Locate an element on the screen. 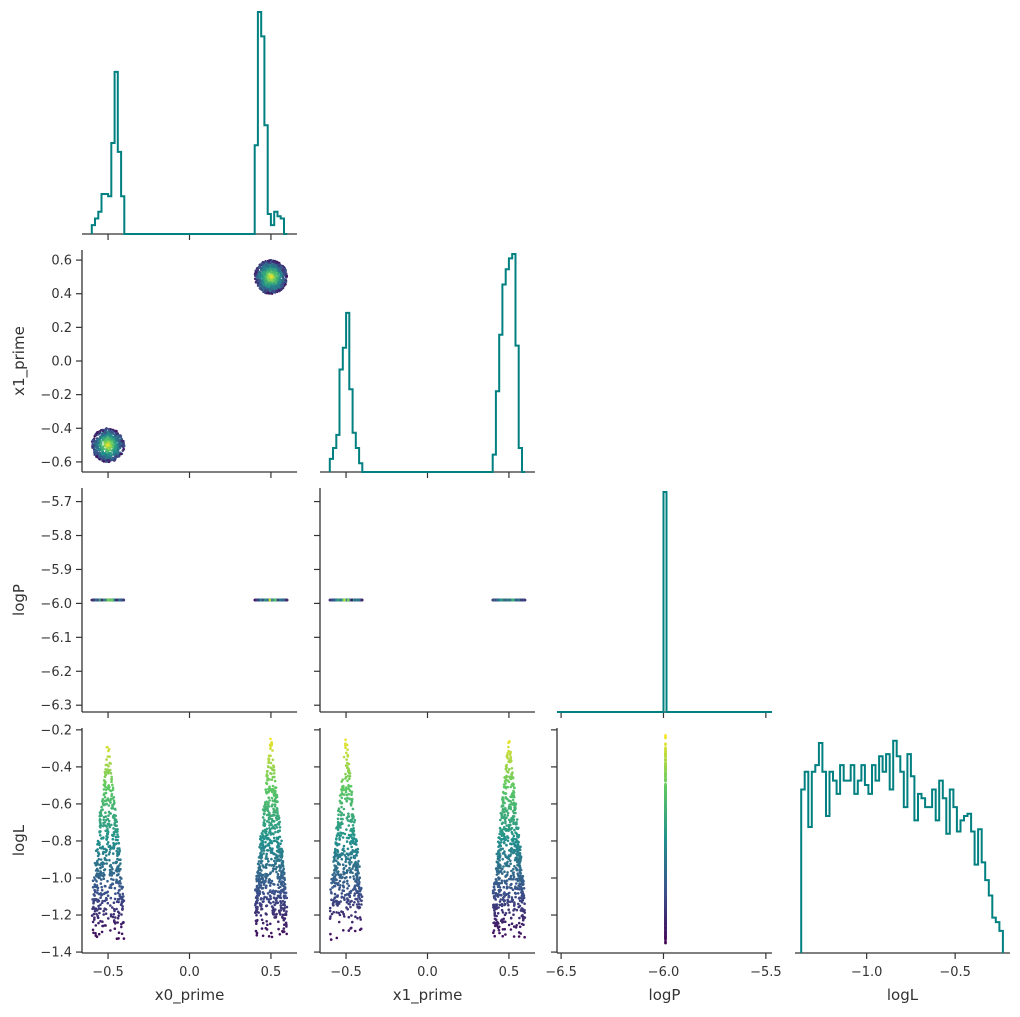 This screenshot has width=1020, height=1017. y-tick-label: 0.0 is located at coordinates (61, 362).